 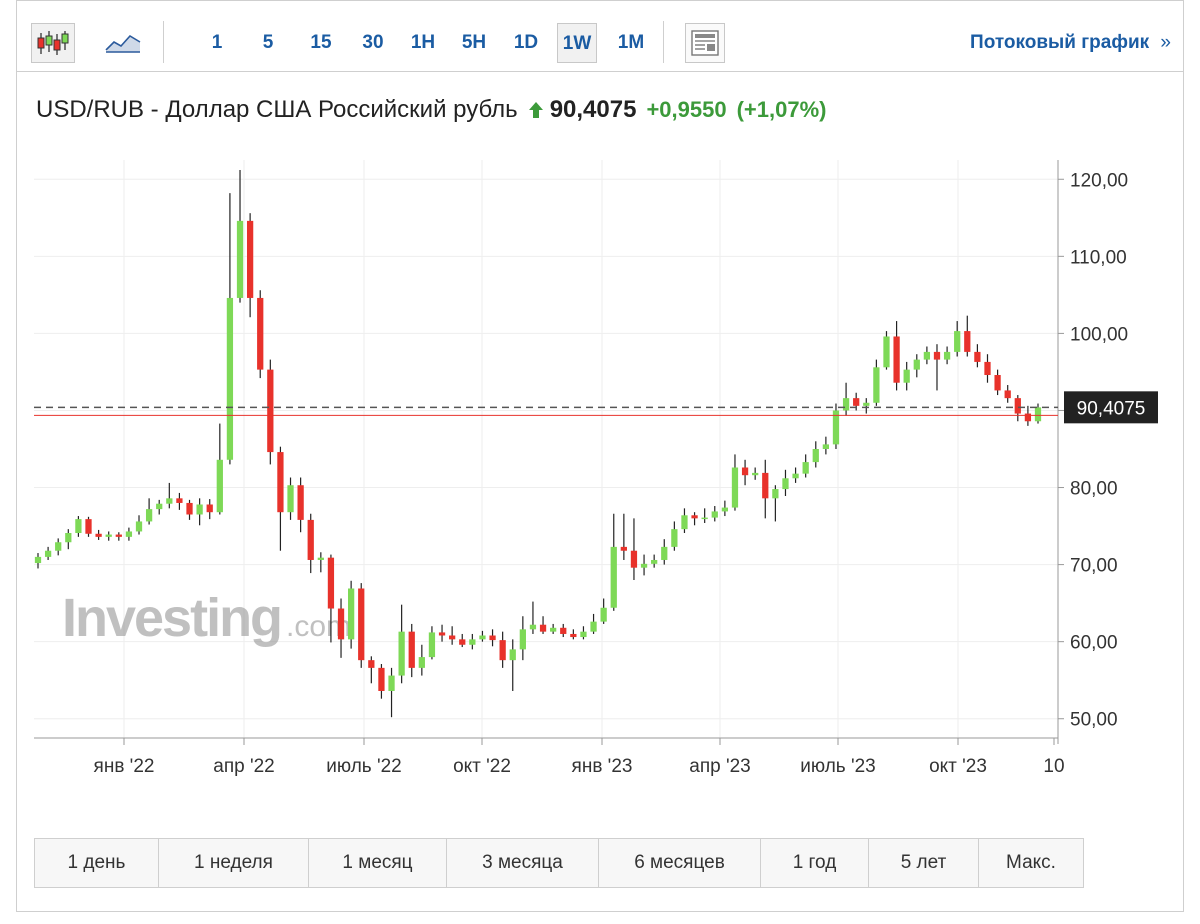 What do you see at coordinates (1094, 720) in the screenshot?
I see `y-tick-label: 50,00` at bounding box center [1094, 720].